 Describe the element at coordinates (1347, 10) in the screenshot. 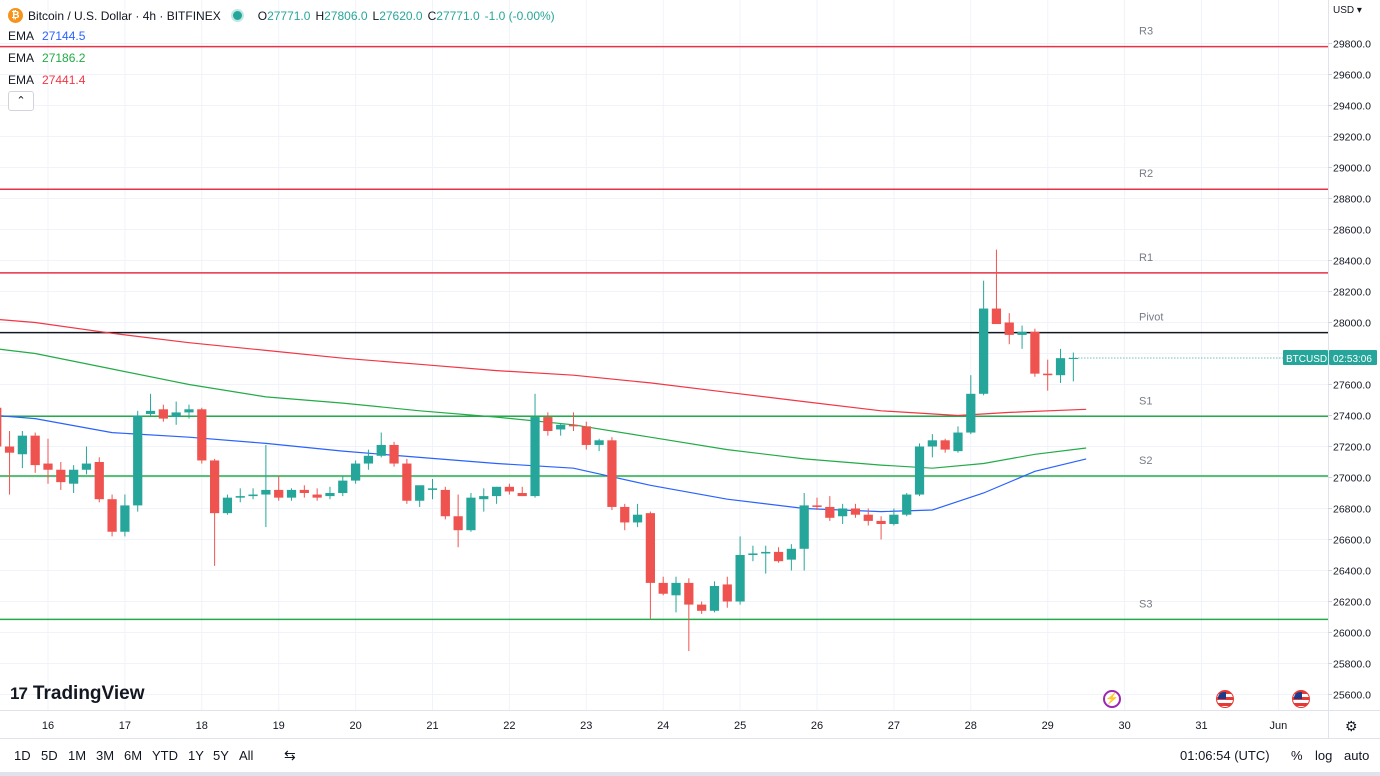

I see `currency-selector: USD ▾` at that location.